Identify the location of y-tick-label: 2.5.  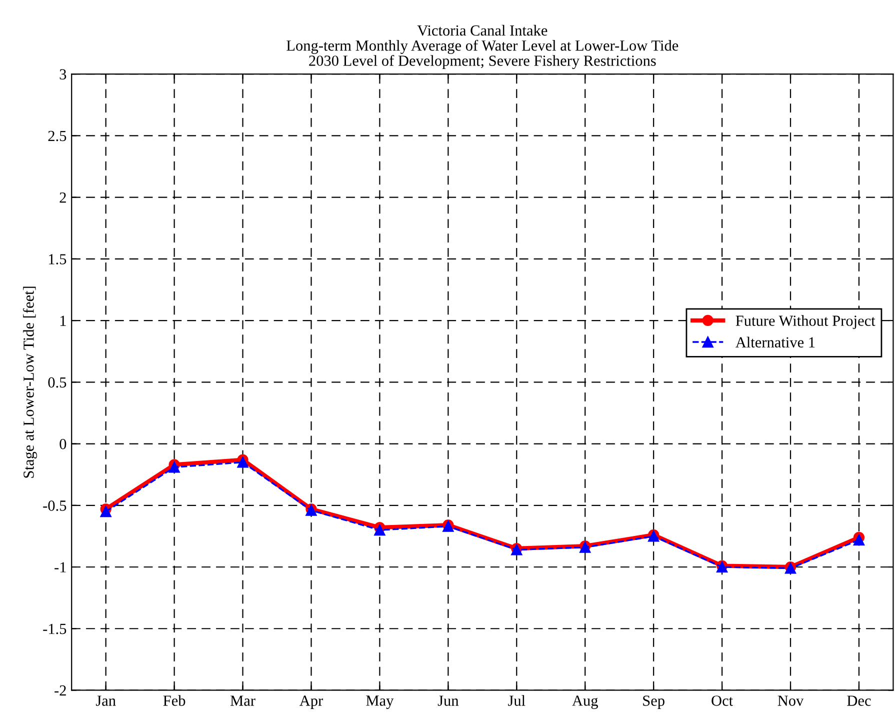
(57, 136).